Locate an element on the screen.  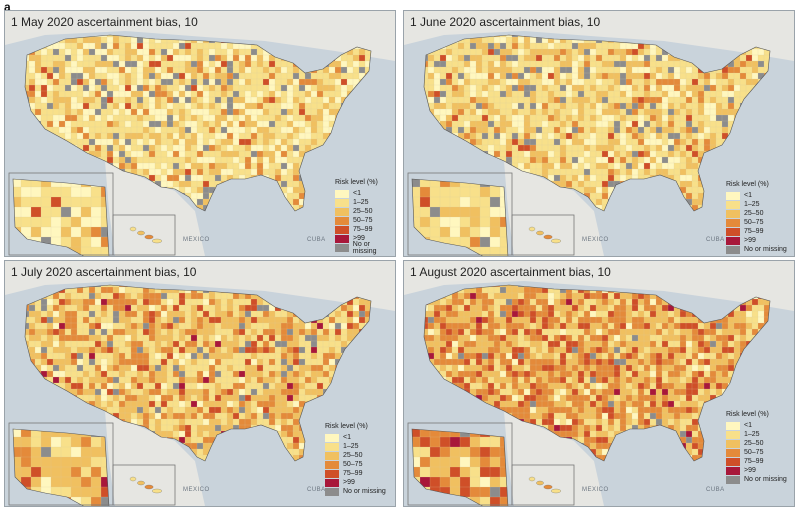
panel-title: 1 May 2020 ascertainment bias, 10 is located at coordinates (104, 22).